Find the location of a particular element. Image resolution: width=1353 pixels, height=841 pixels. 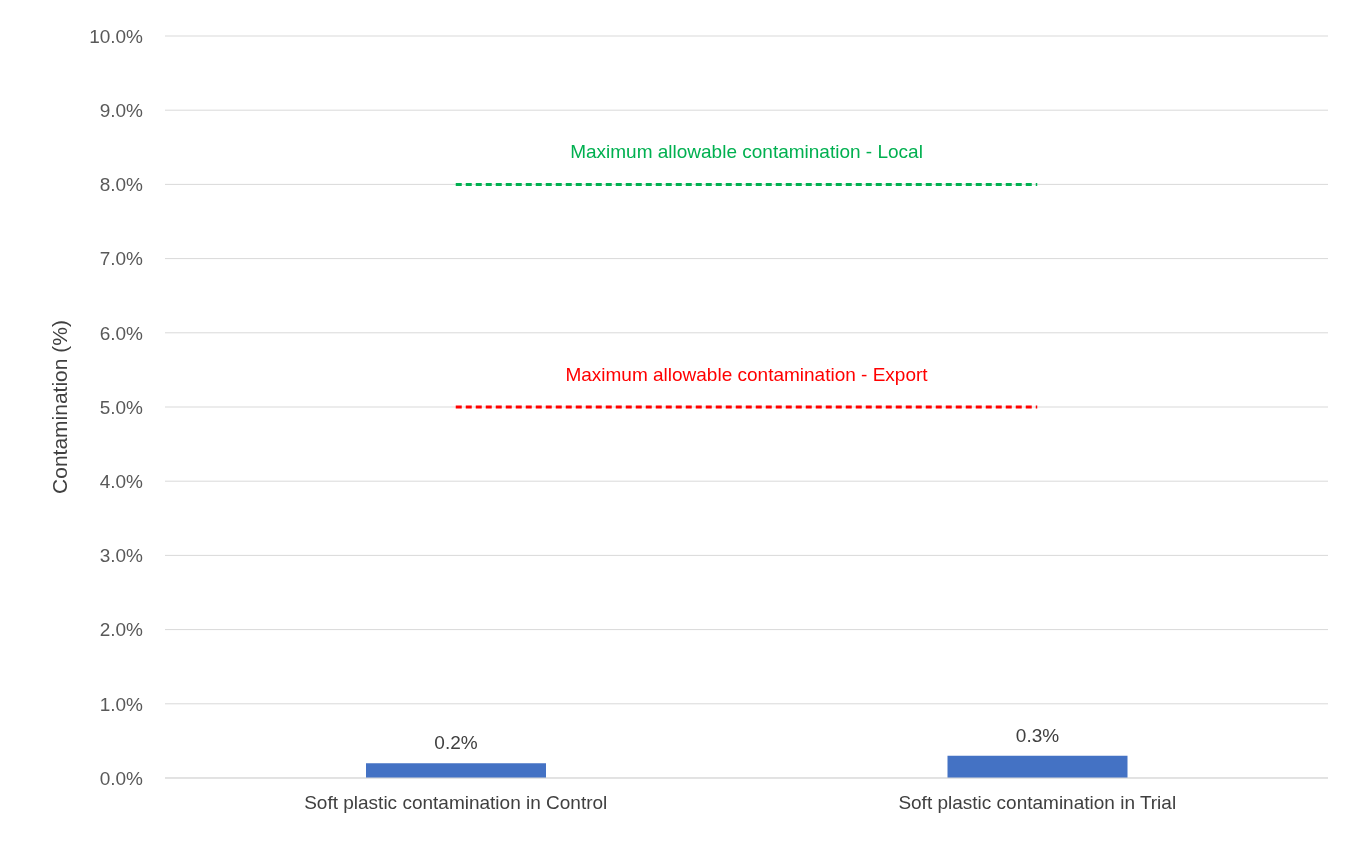

x-tick-label: Soft plastic contamination in Trial is located at coordinates (1037, 803).